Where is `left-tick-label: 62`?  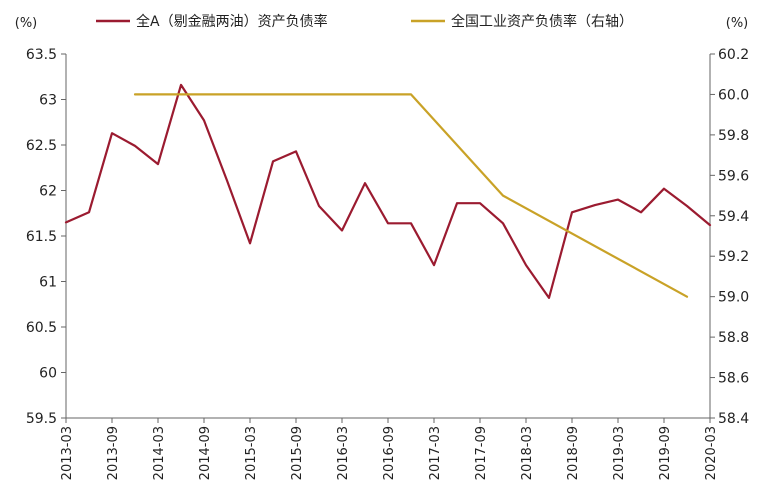
left-tick-label: 62 is located at coordinates (48, 192).